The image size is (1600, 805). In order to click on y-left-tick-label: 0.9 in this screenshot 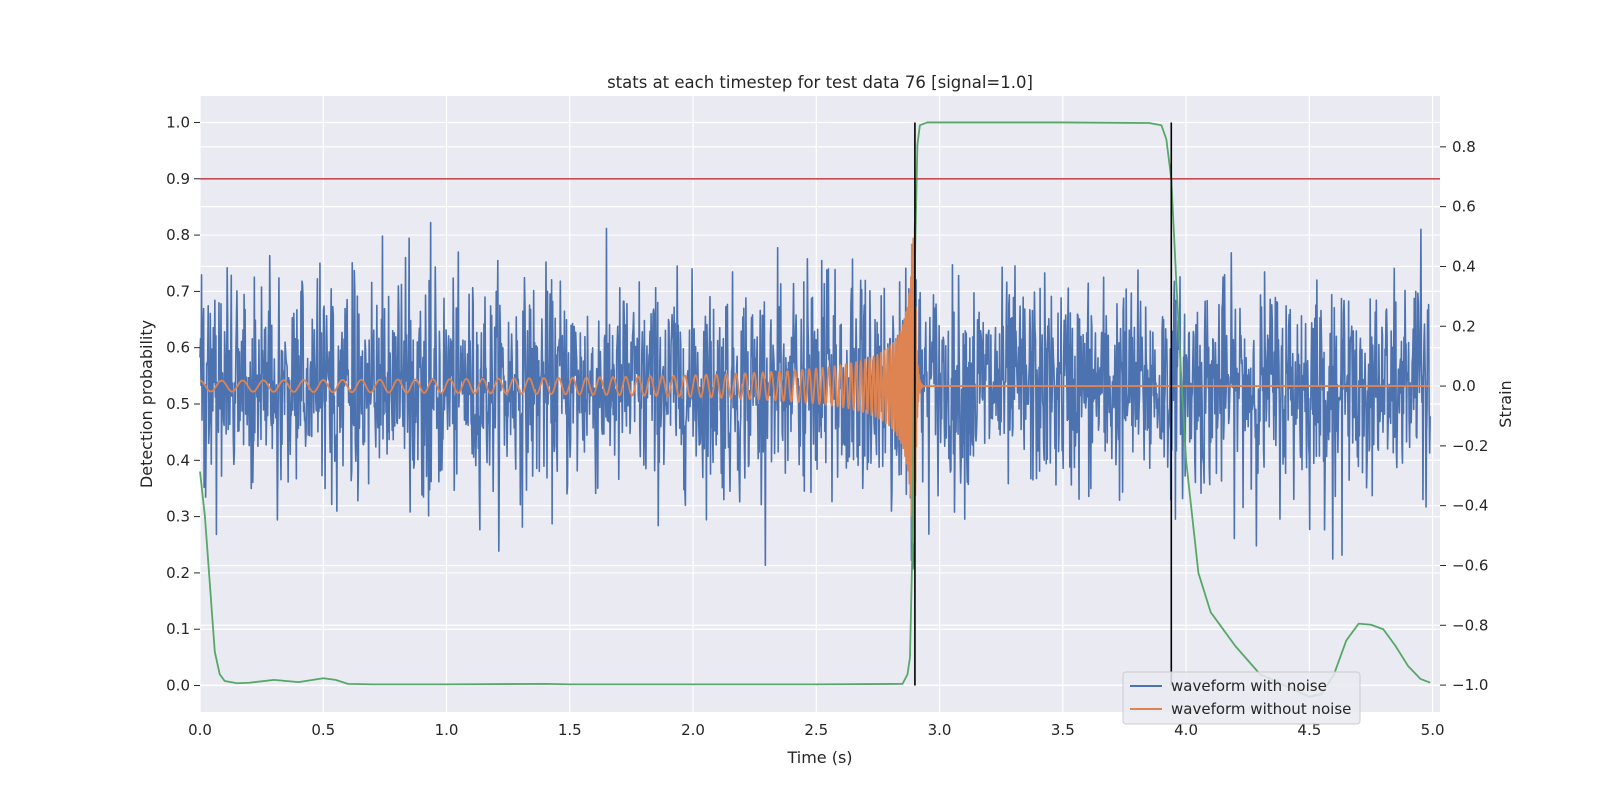, I will do `click(178, 179)`.